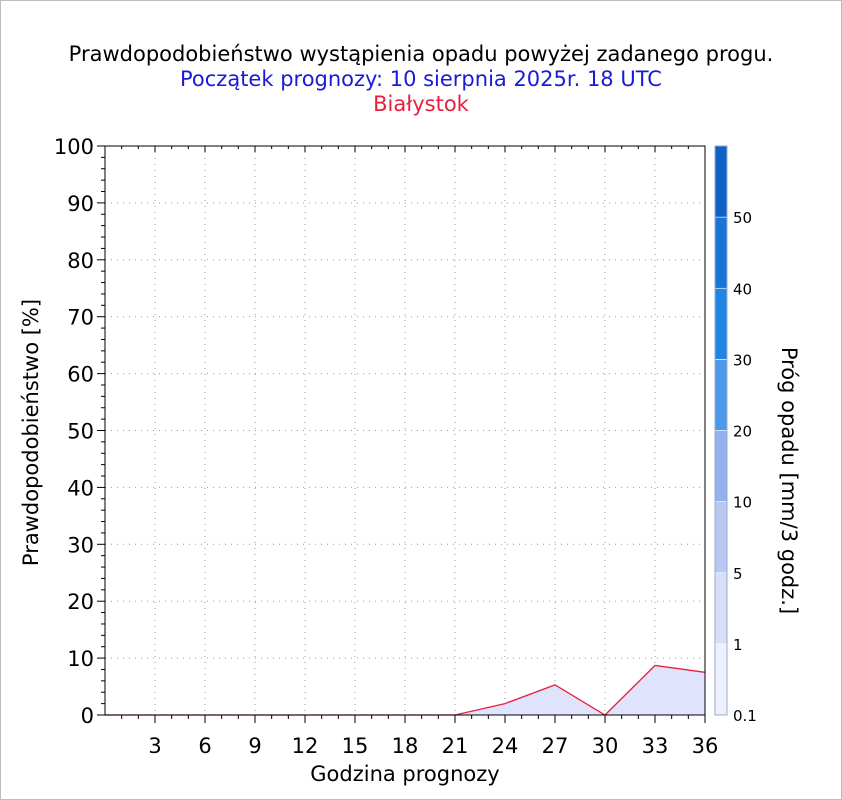 The image size is (842, 800). I want to click on colorbar-tick-label: 10, so click(742, 503).